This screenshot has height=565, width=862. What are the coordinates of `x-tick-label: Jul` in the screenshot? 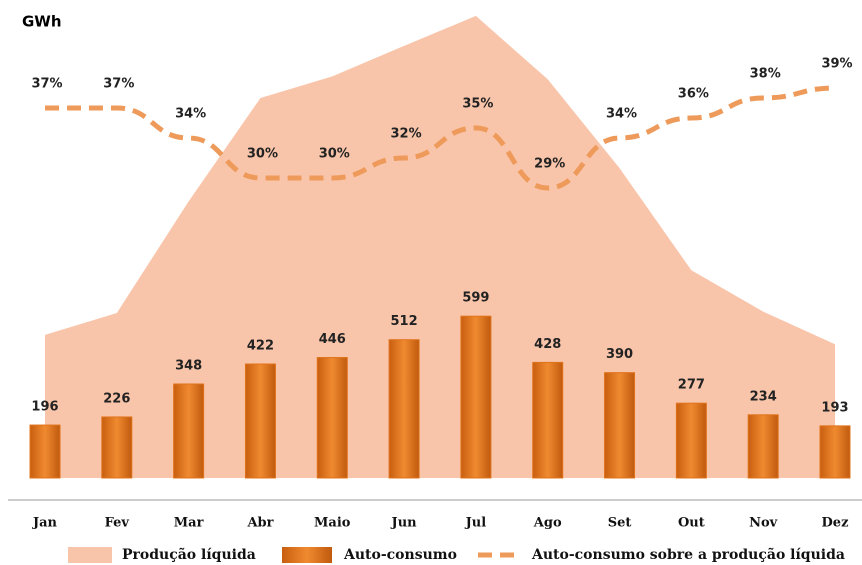 It's located at (476, 523).